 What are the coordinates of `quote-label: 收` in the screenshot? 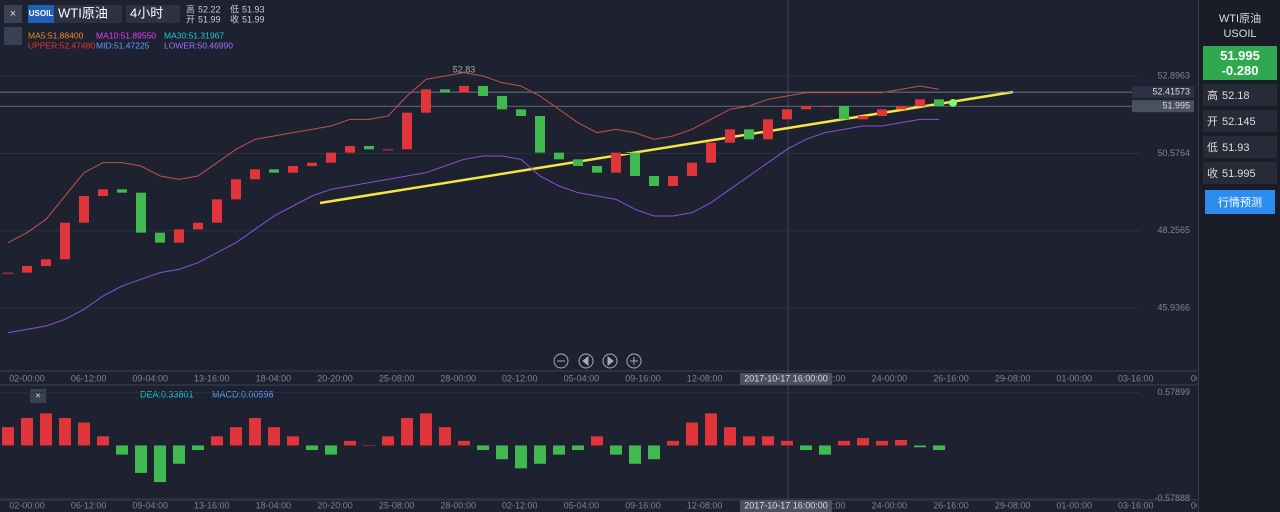 It's located at (1212, 174).